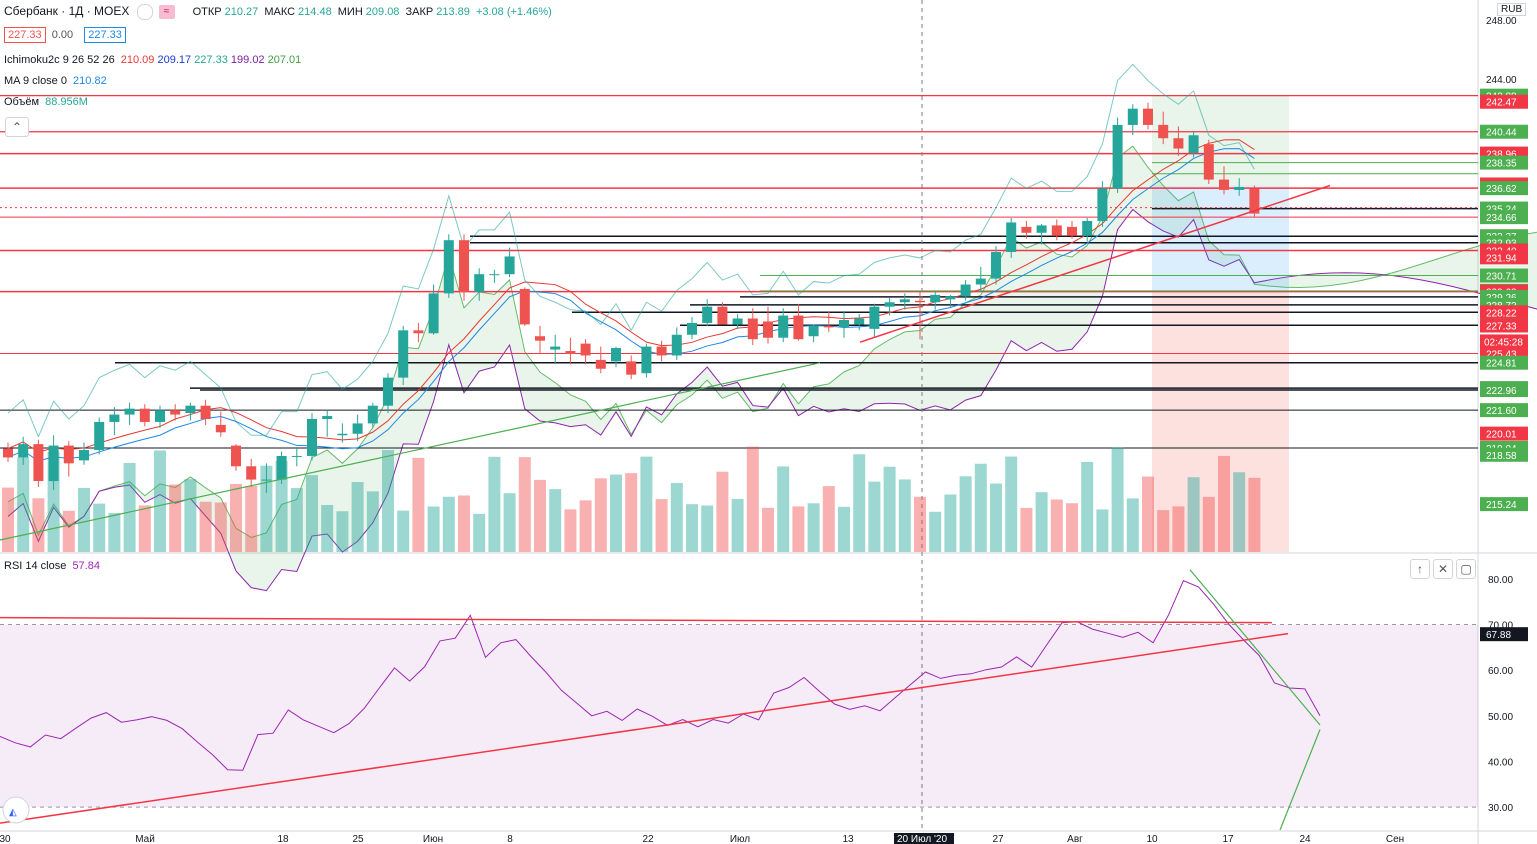 Image resolution: width=1537 pixels, height=844 pixels. What do you see at coordinates (1501, 155) in the screenshot?
I see `price-tick-label: 238.96` at bounding box center [1501, 155].